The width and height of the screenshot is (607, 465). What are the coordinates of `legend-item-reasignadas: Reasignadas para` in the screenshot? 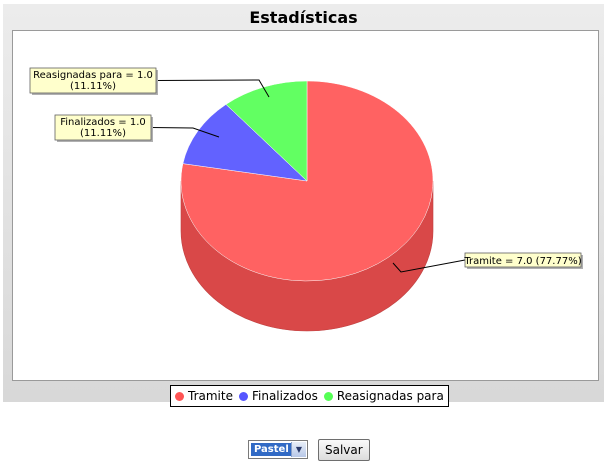 It's located at (384, 396).